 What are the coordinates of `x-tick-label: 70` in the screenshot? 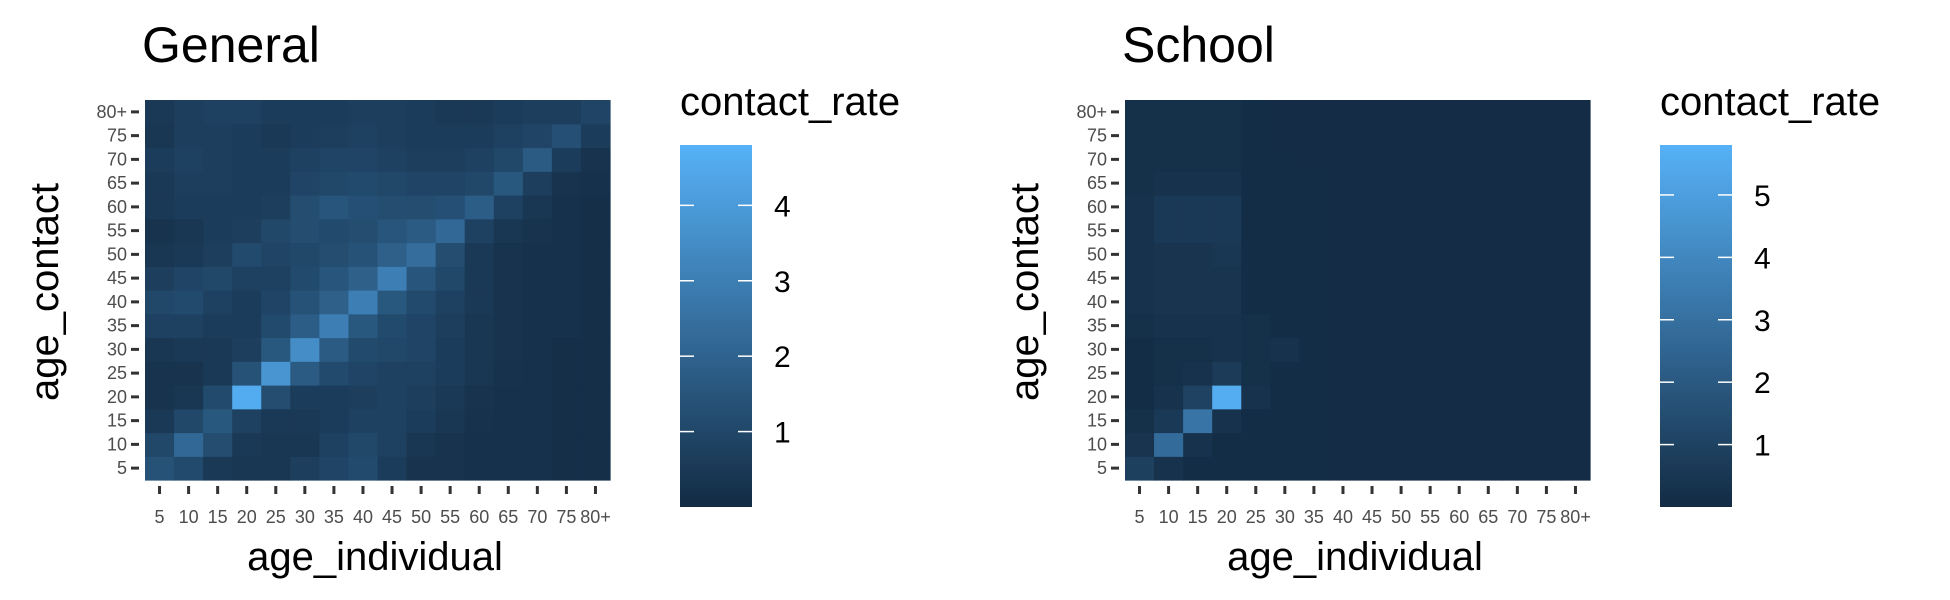 It's located at (537, 517).